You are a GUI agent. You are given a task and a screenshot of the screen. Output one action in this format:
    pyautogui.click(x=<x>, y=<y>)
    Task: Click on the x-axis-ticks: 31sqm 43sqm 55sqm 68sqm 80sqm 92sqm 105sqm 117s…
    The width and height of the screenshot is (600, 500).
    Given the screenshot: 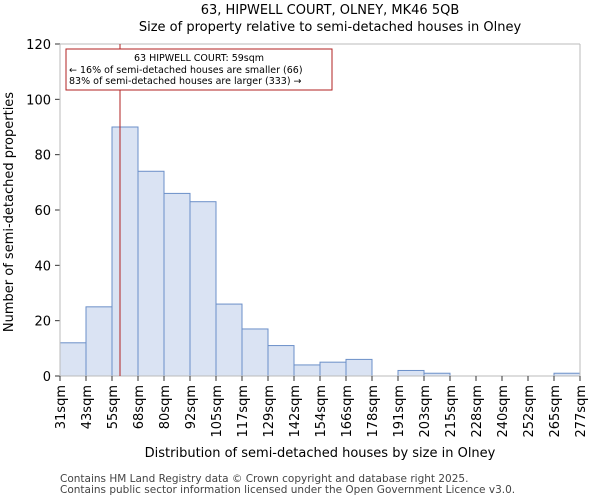 What is the action you would take?
    pyautogui.click(x=321, y=407)
    